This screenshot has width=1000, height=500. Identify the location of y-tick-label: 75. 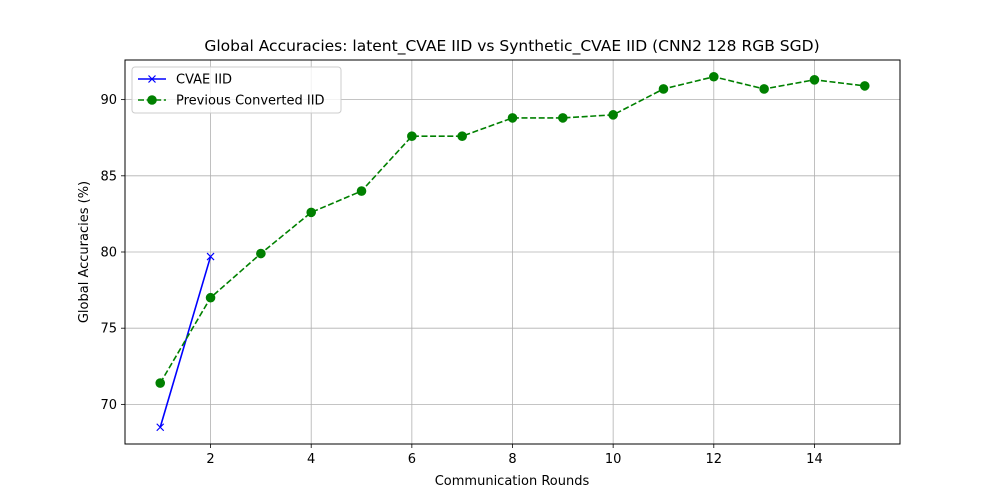
(108, 329).